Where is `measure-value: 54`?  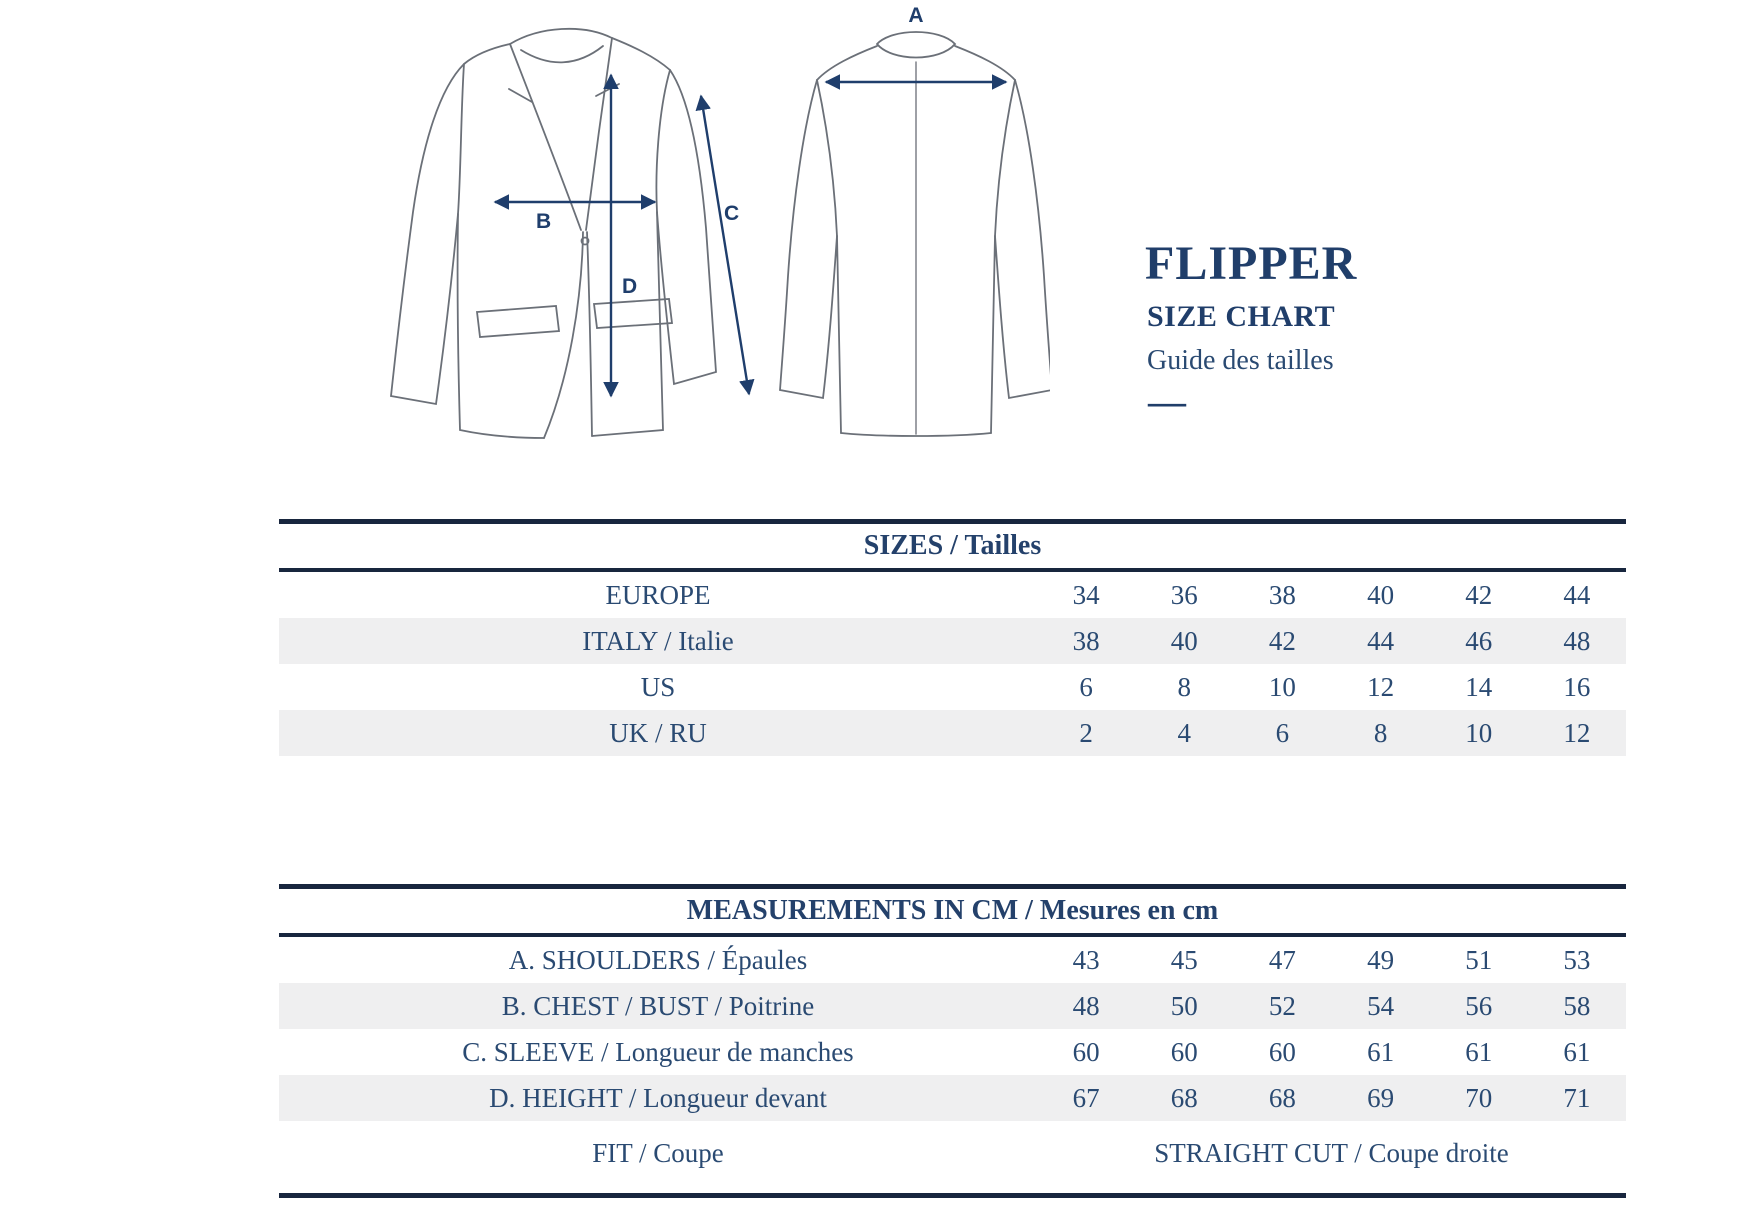
measure-value: 54 is located at coordinates (1381, 1005).